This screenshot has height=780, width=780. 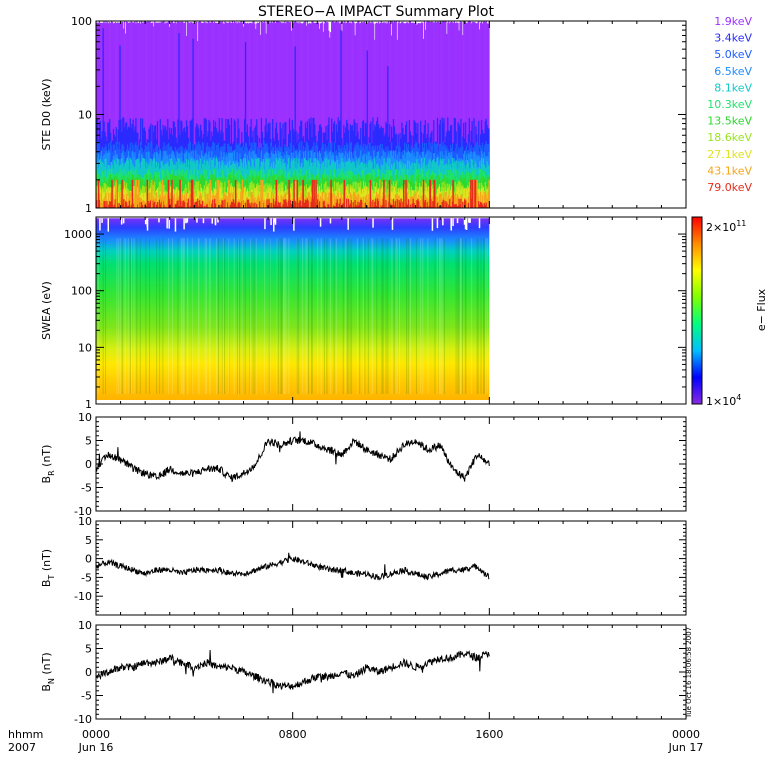 I want to click on swea-gap, so click(x=102, y=220).